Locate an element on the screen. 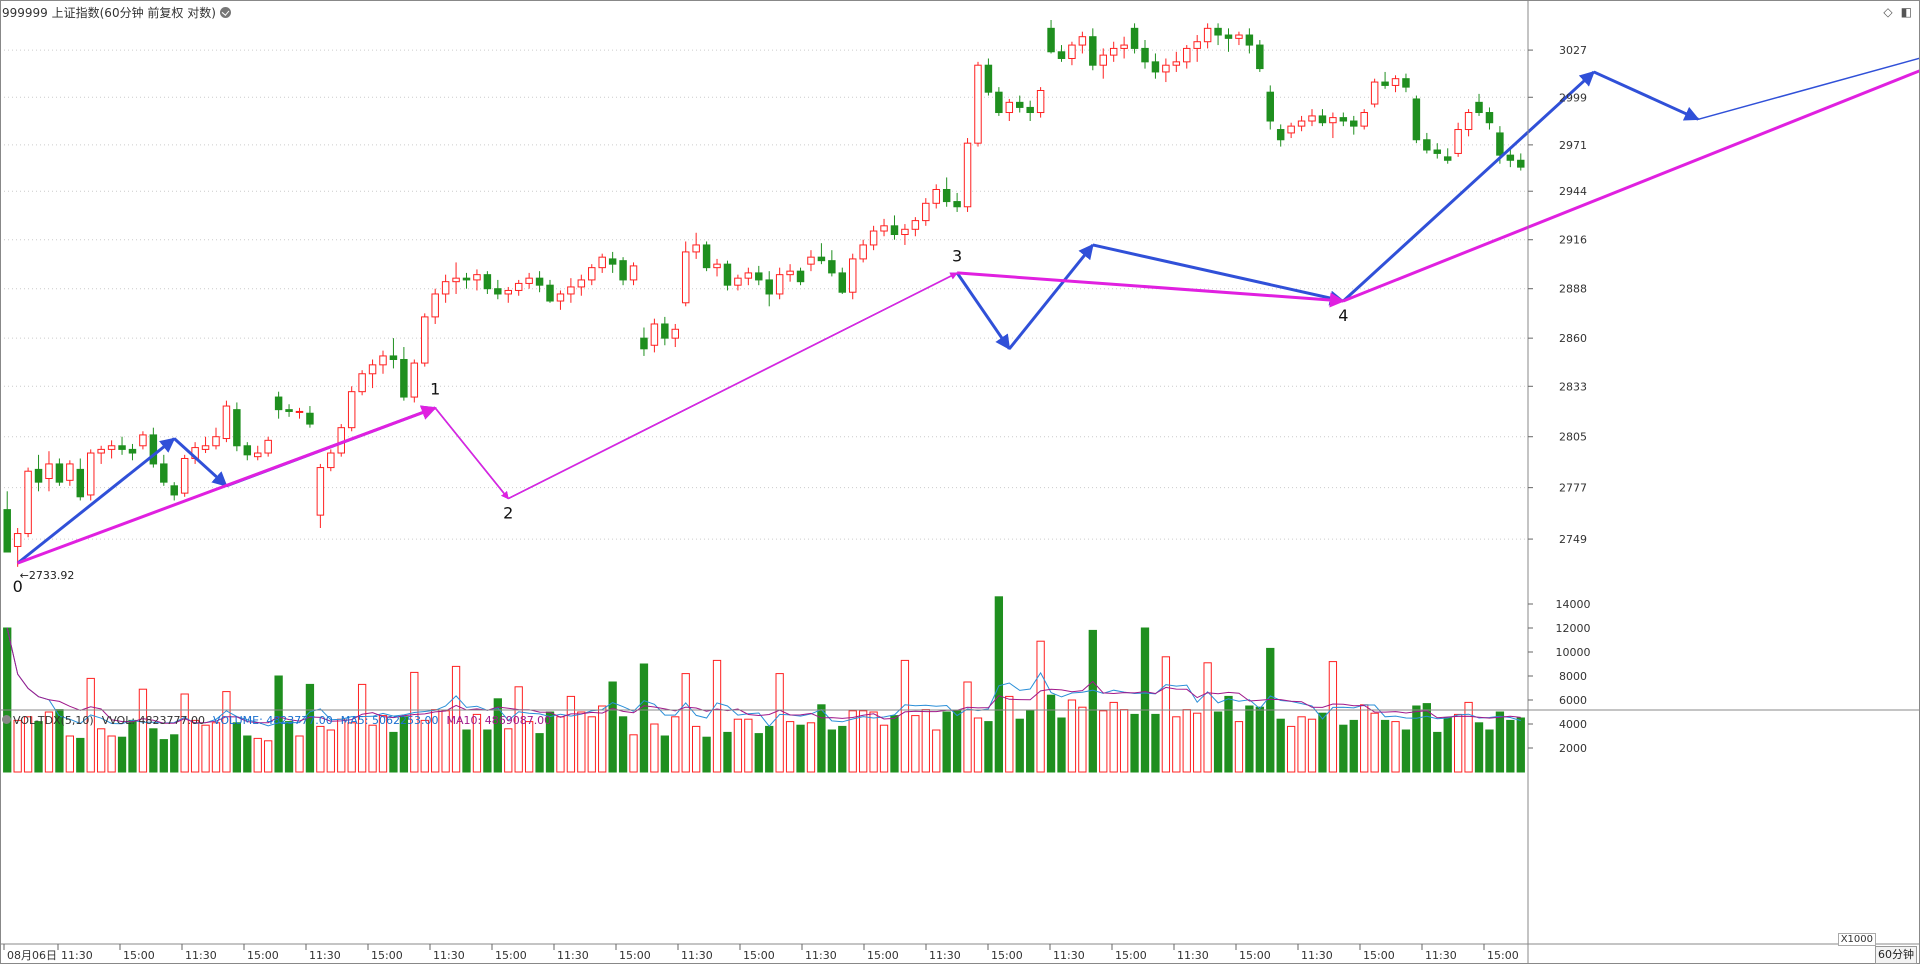  price-tick-label: 2888 is located at coordinates (1573, 289).